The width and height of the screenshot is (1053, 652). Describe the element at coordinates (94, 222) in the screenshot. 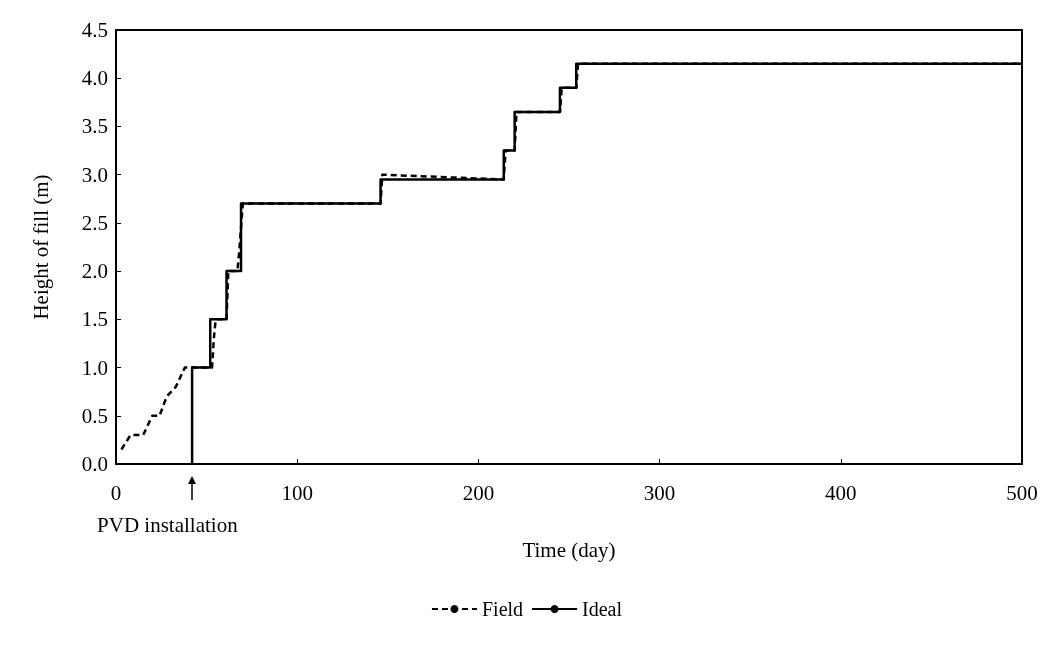

I see `y-tick-label: 2.5` at that location.